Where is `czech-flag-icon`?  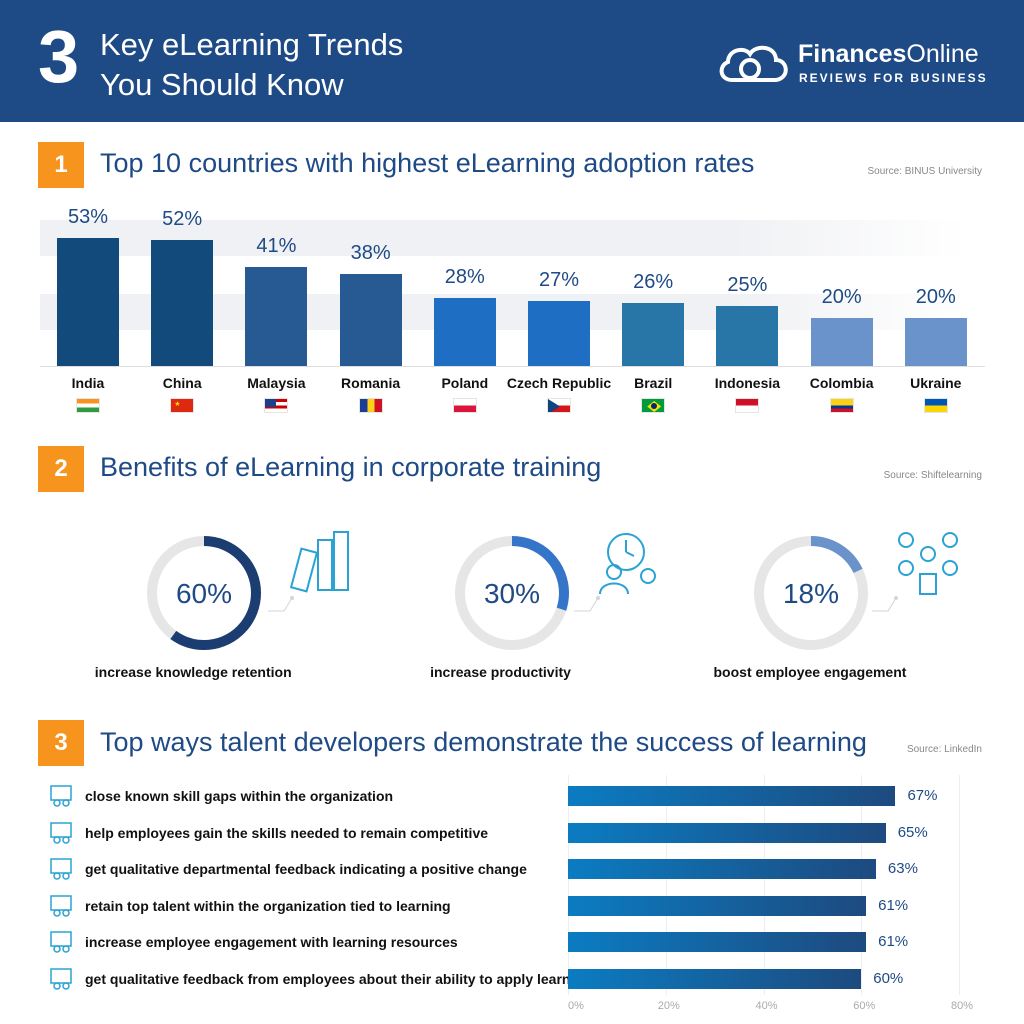
czech-flag-icon is located at coordinates (559, 405).